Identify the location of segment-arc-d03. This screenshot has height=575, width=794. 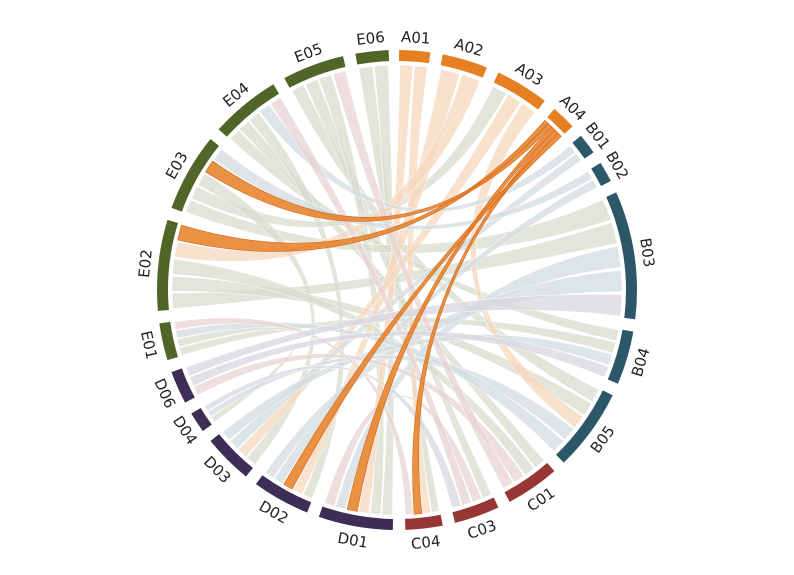
(231, 455).